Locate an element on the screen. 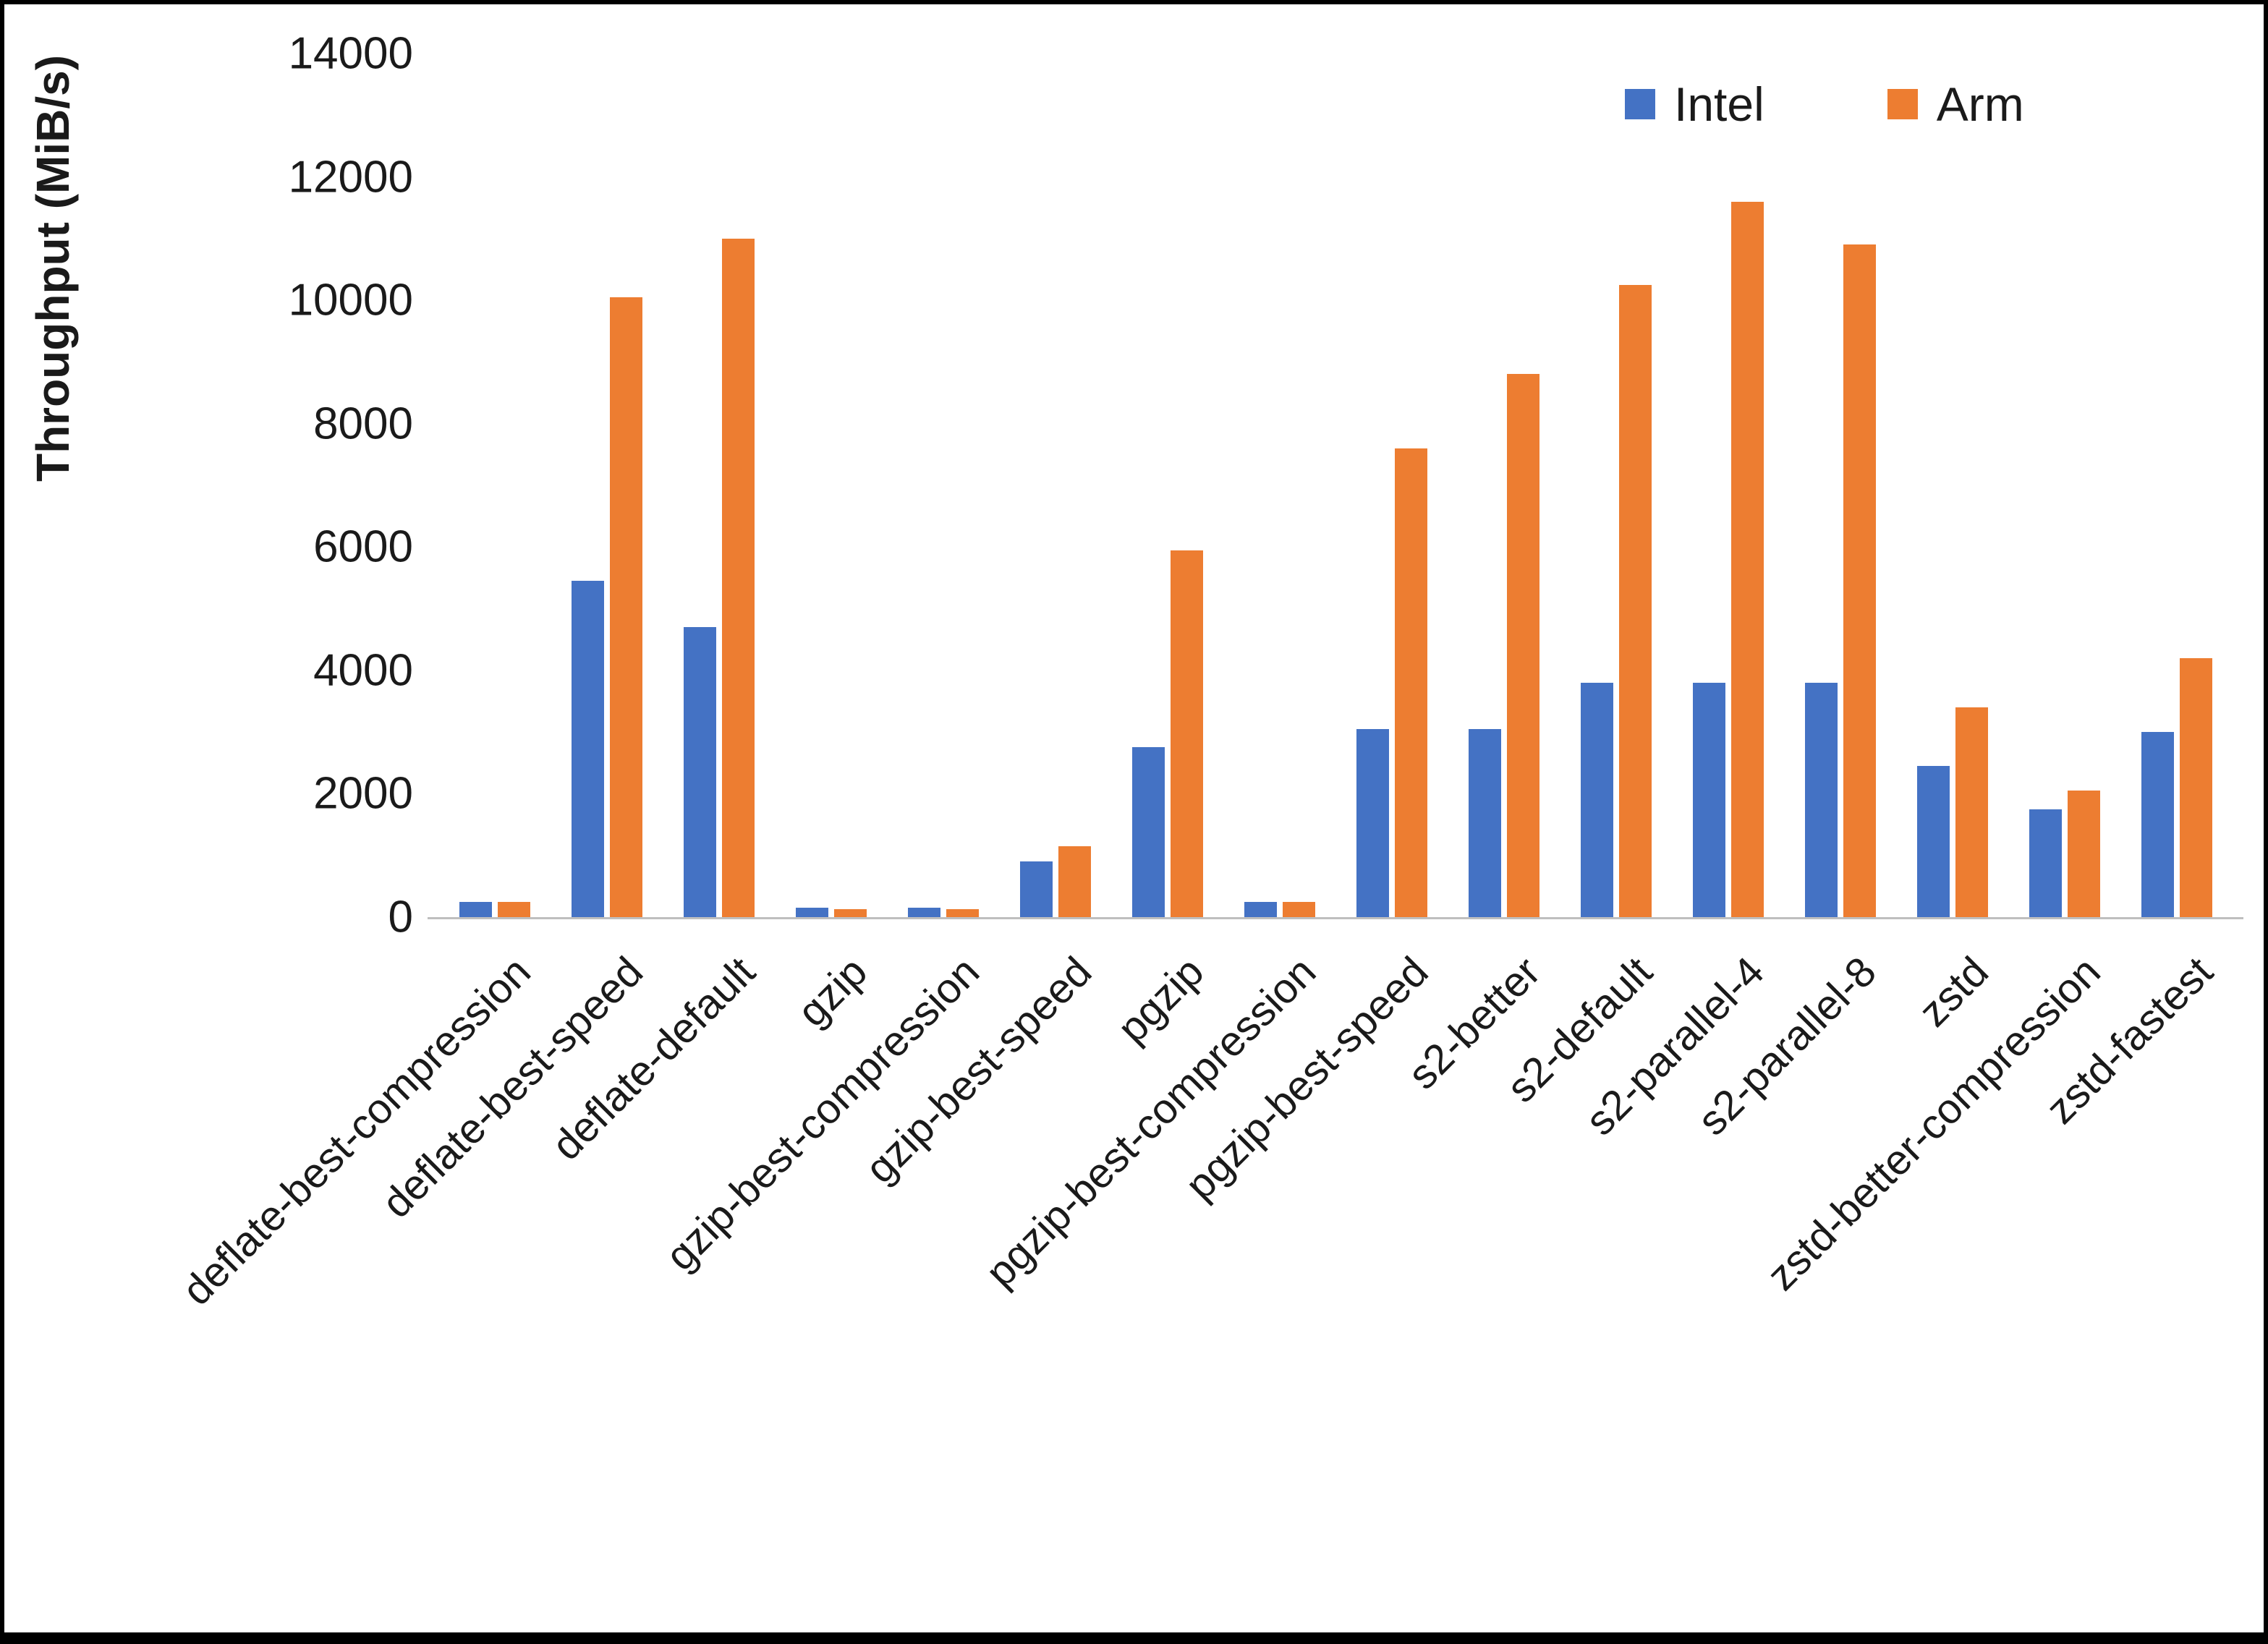  y-tick-label: 12000 is located at coordinates (350, 177).